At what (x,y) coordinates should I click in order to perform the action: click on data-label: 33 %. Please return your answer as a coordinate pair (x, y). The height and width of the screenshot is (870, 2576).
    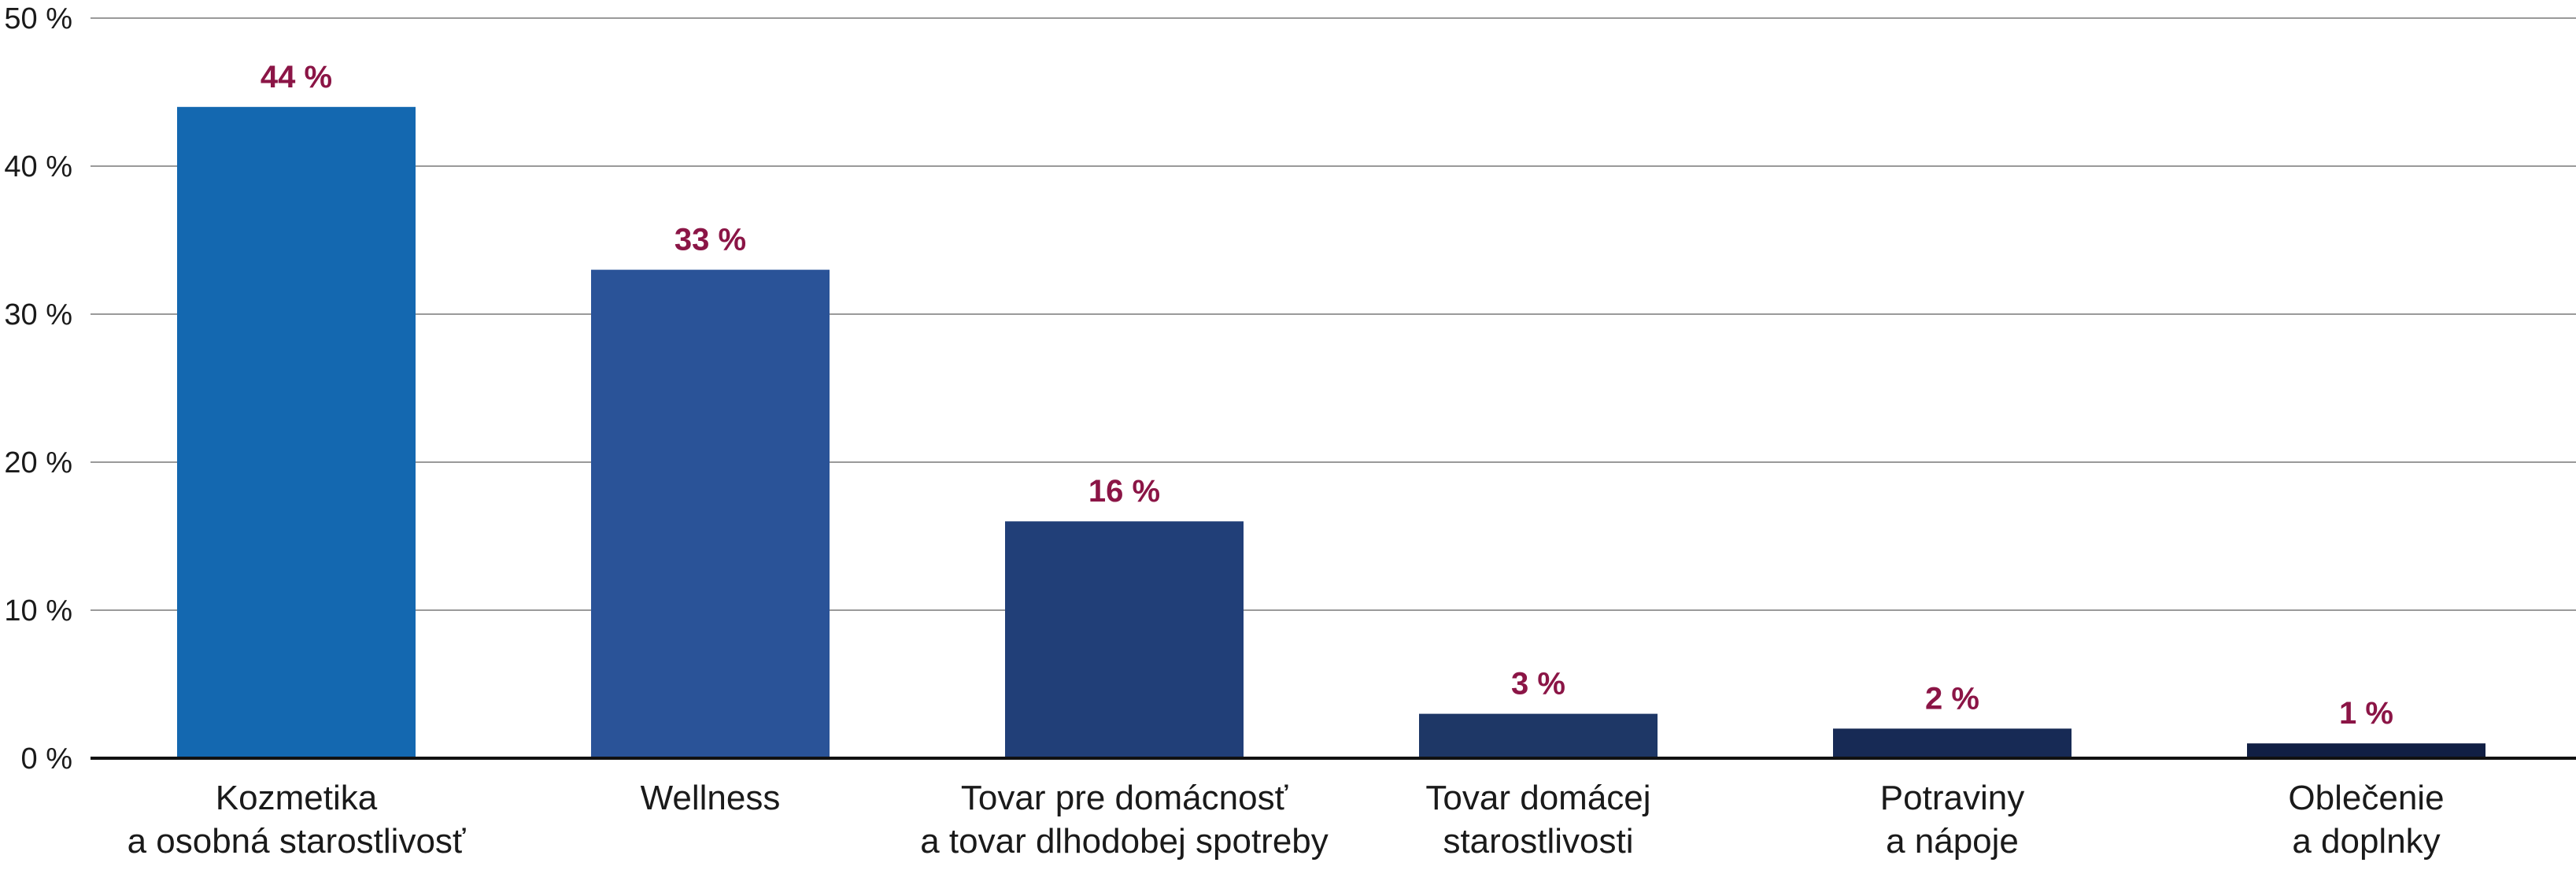
    Looking at the image, I should click on (710, 240).